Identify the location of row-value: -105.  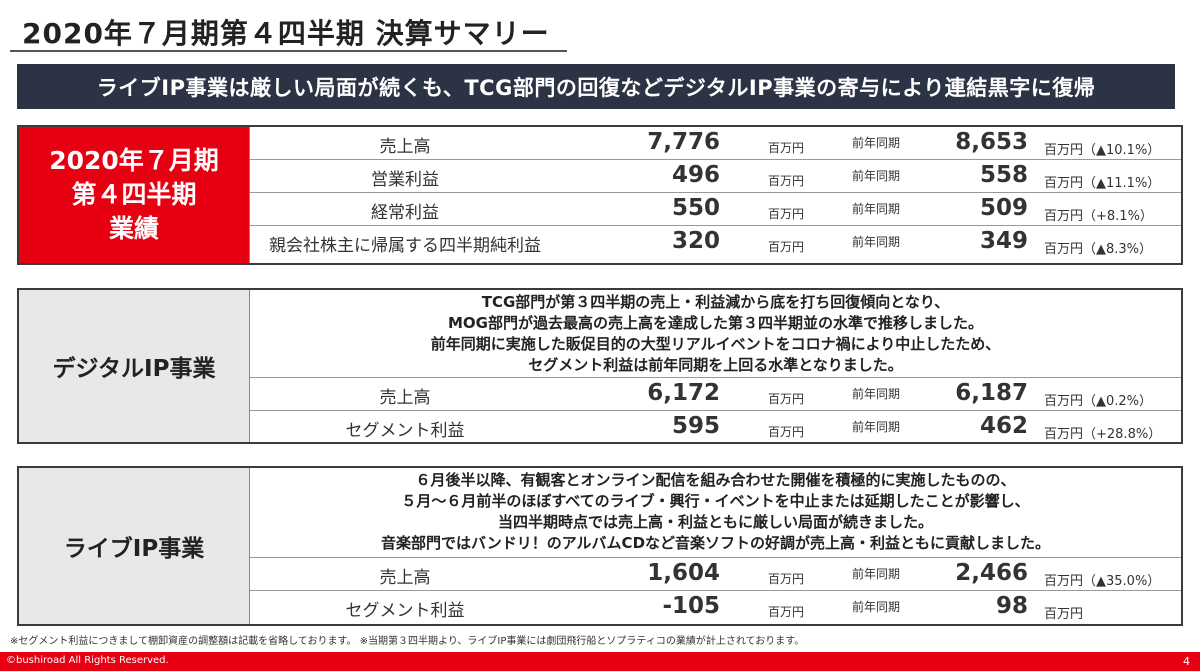
(691, 606).